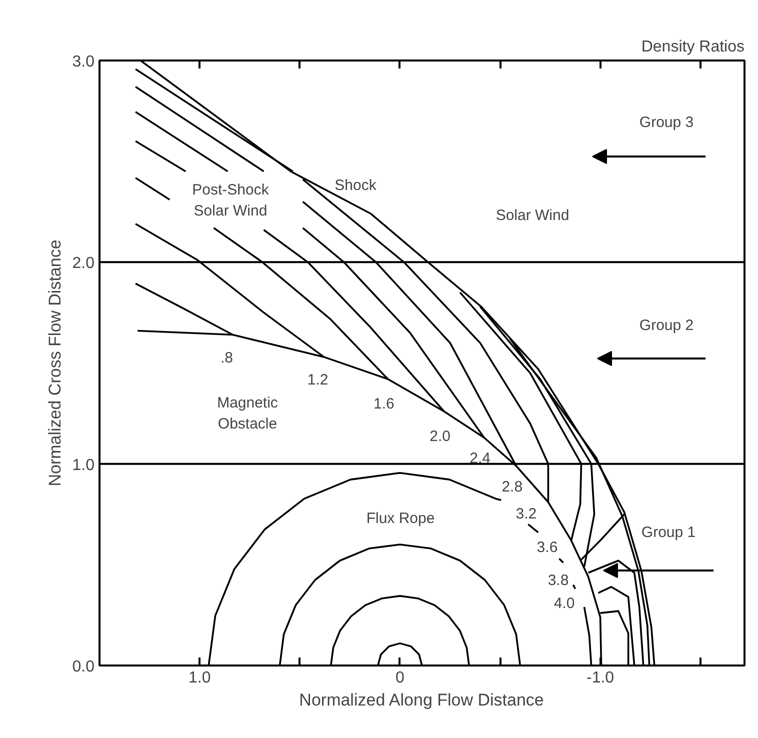  I want to click on annotation: 1.2, so click(317, 379).